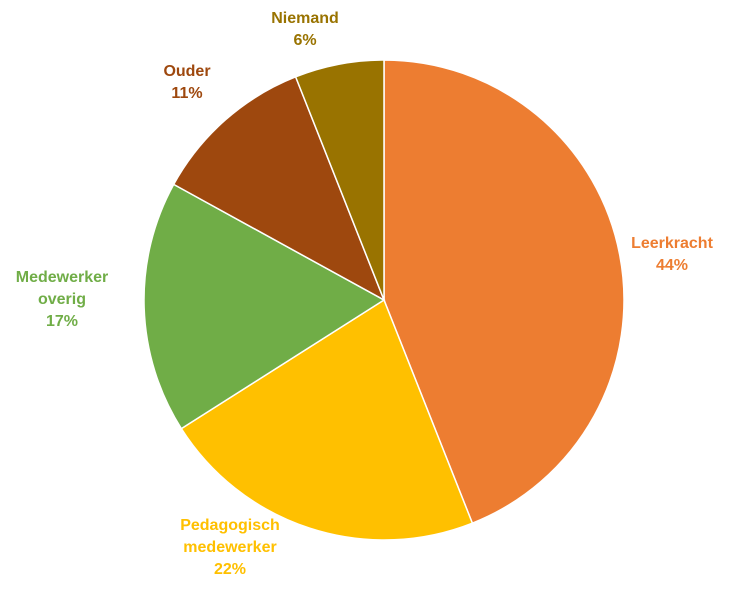 The image size is (734, 595). Describe the element at coordinates (305, 18) in the screenshot. I see `category-label: Niemand` at that location.